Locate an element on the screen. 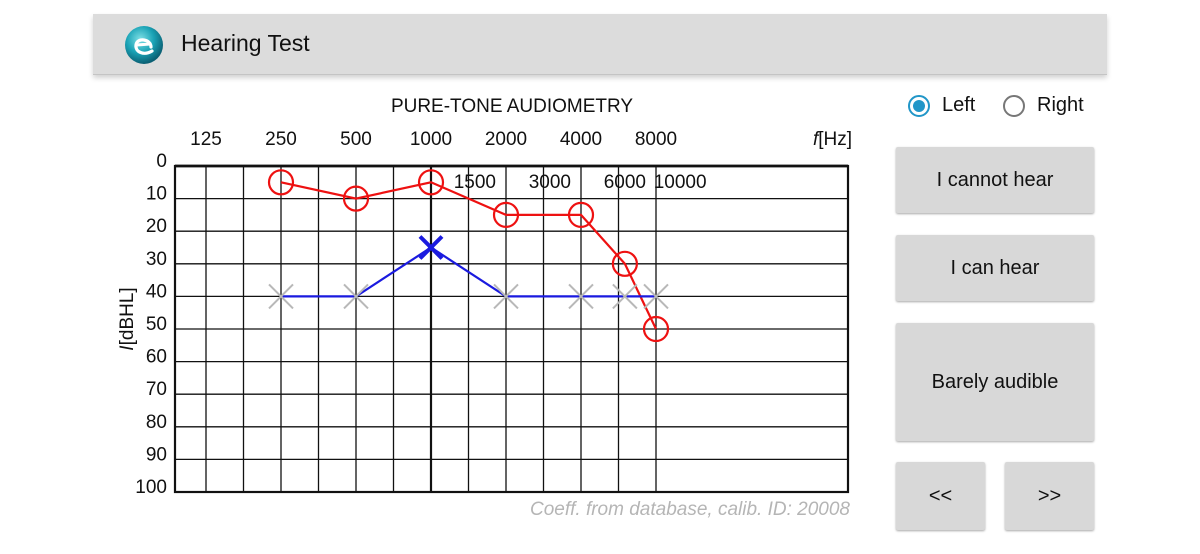  frequency-tick-label: 250 is located at coordinates (281, 139).